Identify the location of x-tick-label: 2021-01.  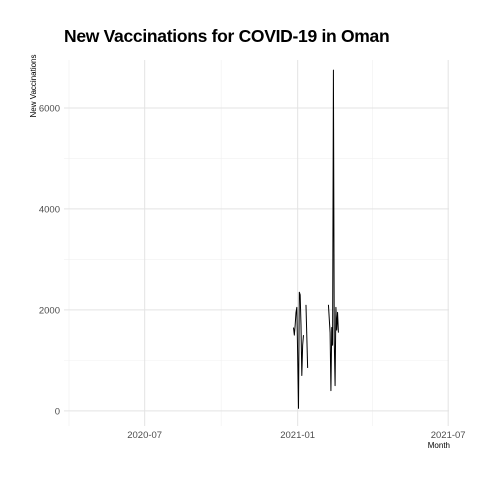
(297, 435).